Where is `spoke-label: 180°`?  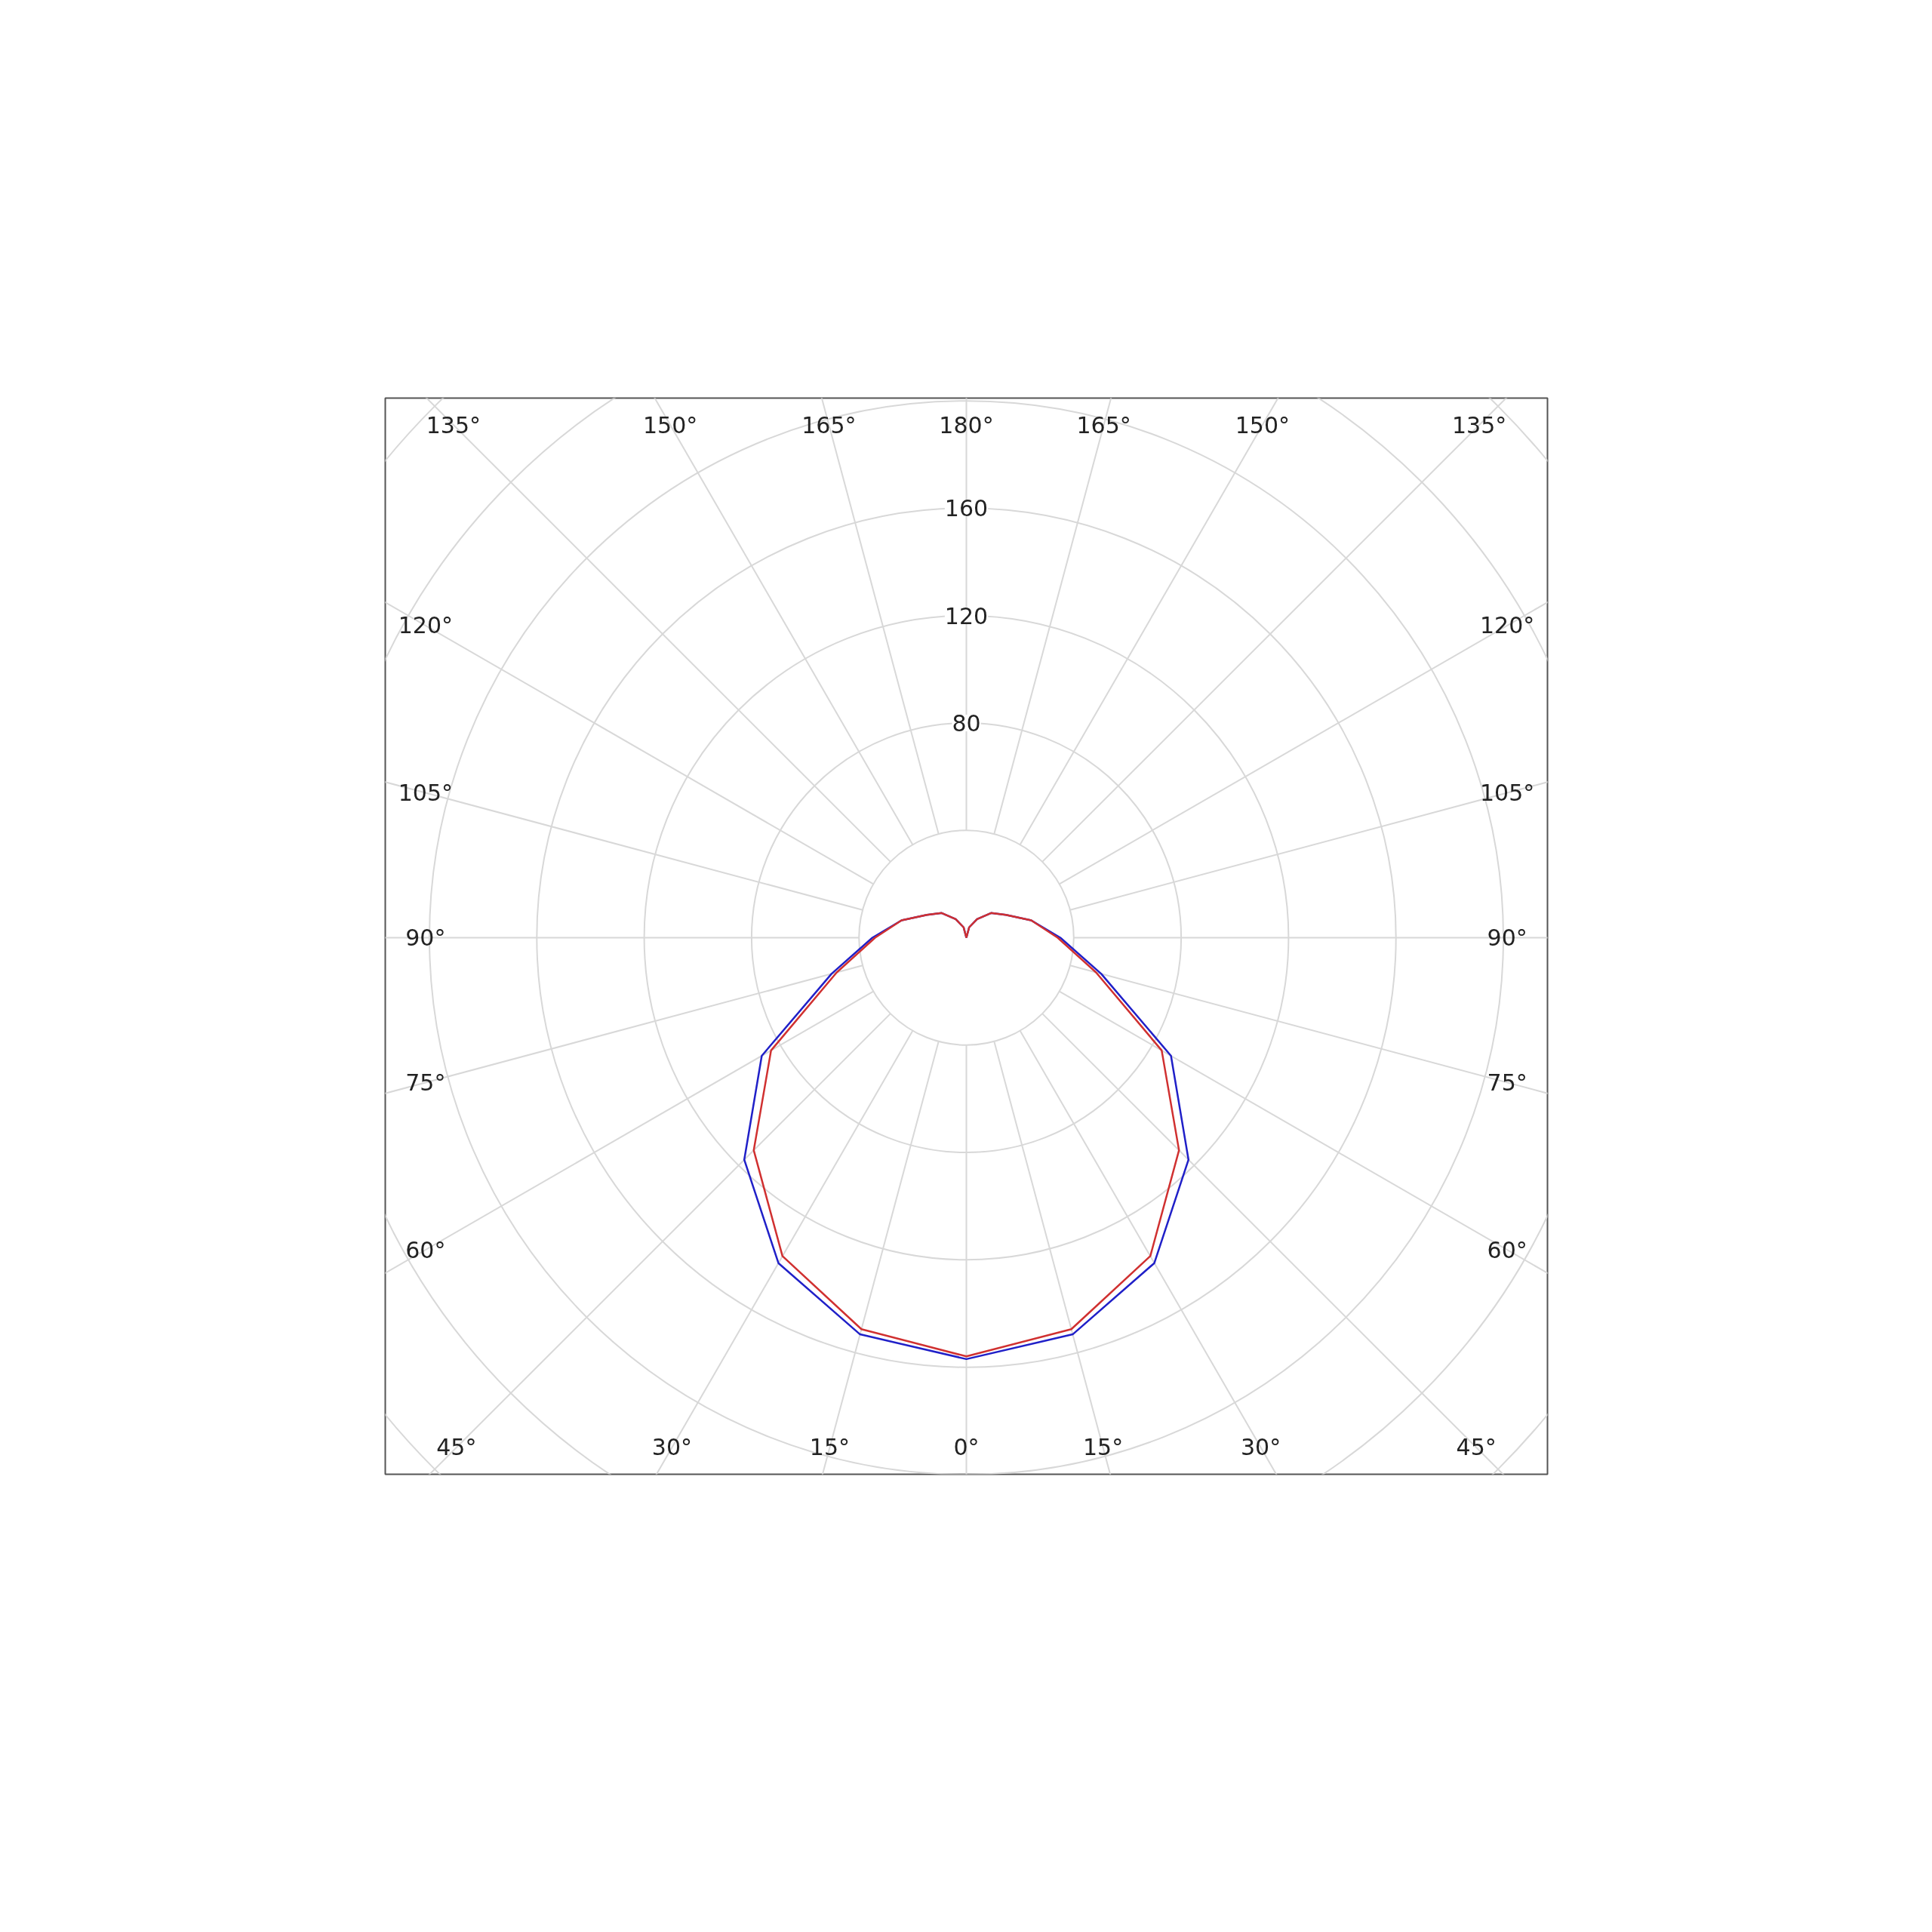
spoke-label: 180° is located at coordinates (966, 424).